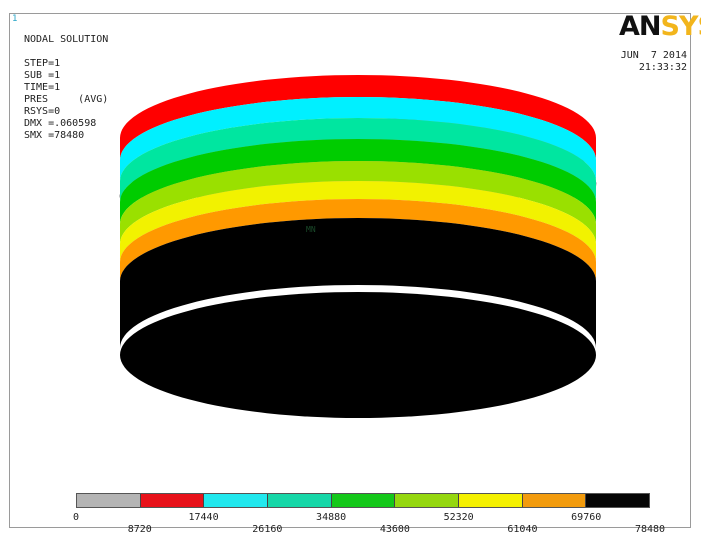 The width and height of the screenshot is (701, 541). I want to click on legend-value-label: 26160, so click(267, 529).